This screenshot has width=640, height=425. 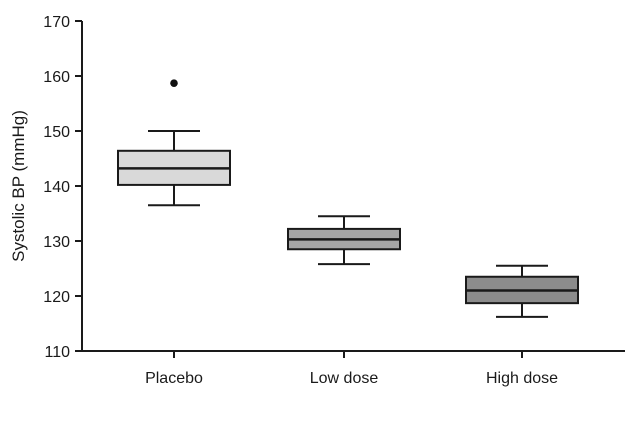 What do you see at coordinates (57, 352) in the screenshot?
I see `y-tick-label: 110` at bounding box center [57, 352].